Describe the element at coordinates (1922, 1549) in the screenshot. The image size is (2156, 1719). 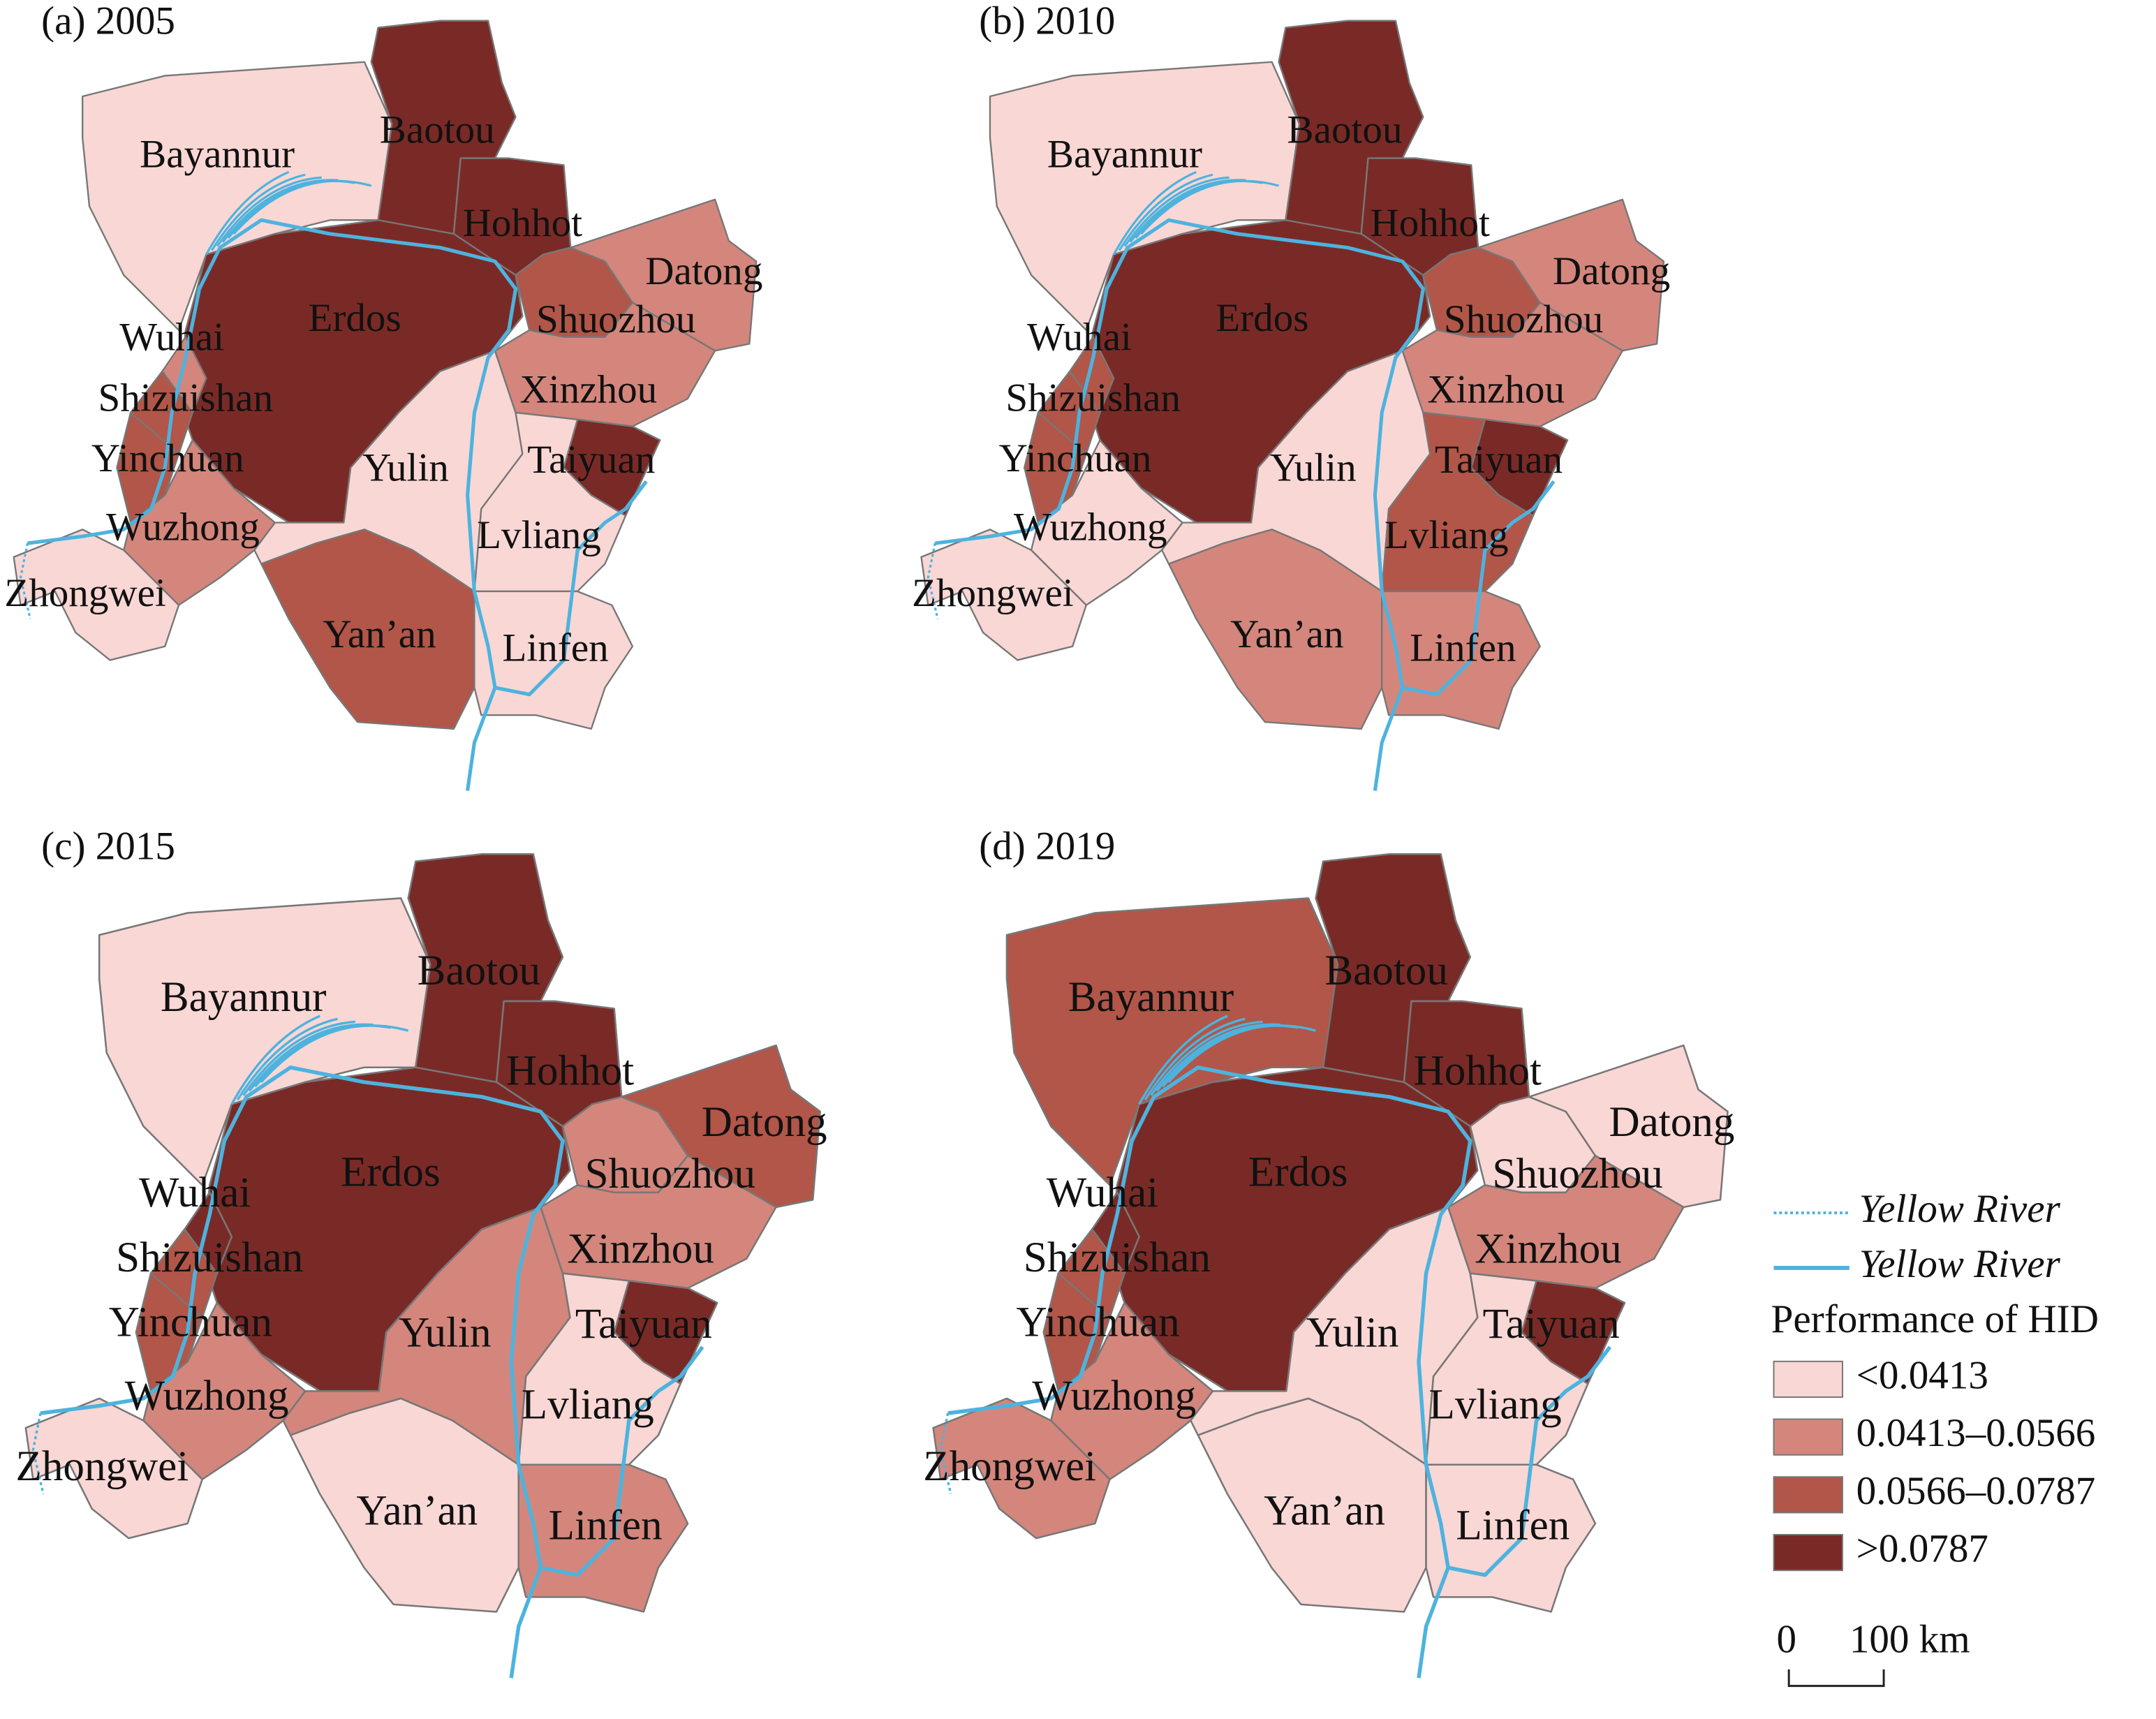
I see `legend-label: >0.0787` at that location.